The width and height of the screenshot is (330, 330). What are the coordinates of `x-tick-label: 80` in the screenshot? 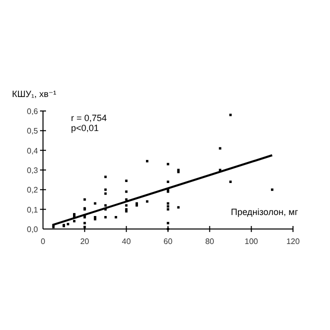 It's located at (210, 241).